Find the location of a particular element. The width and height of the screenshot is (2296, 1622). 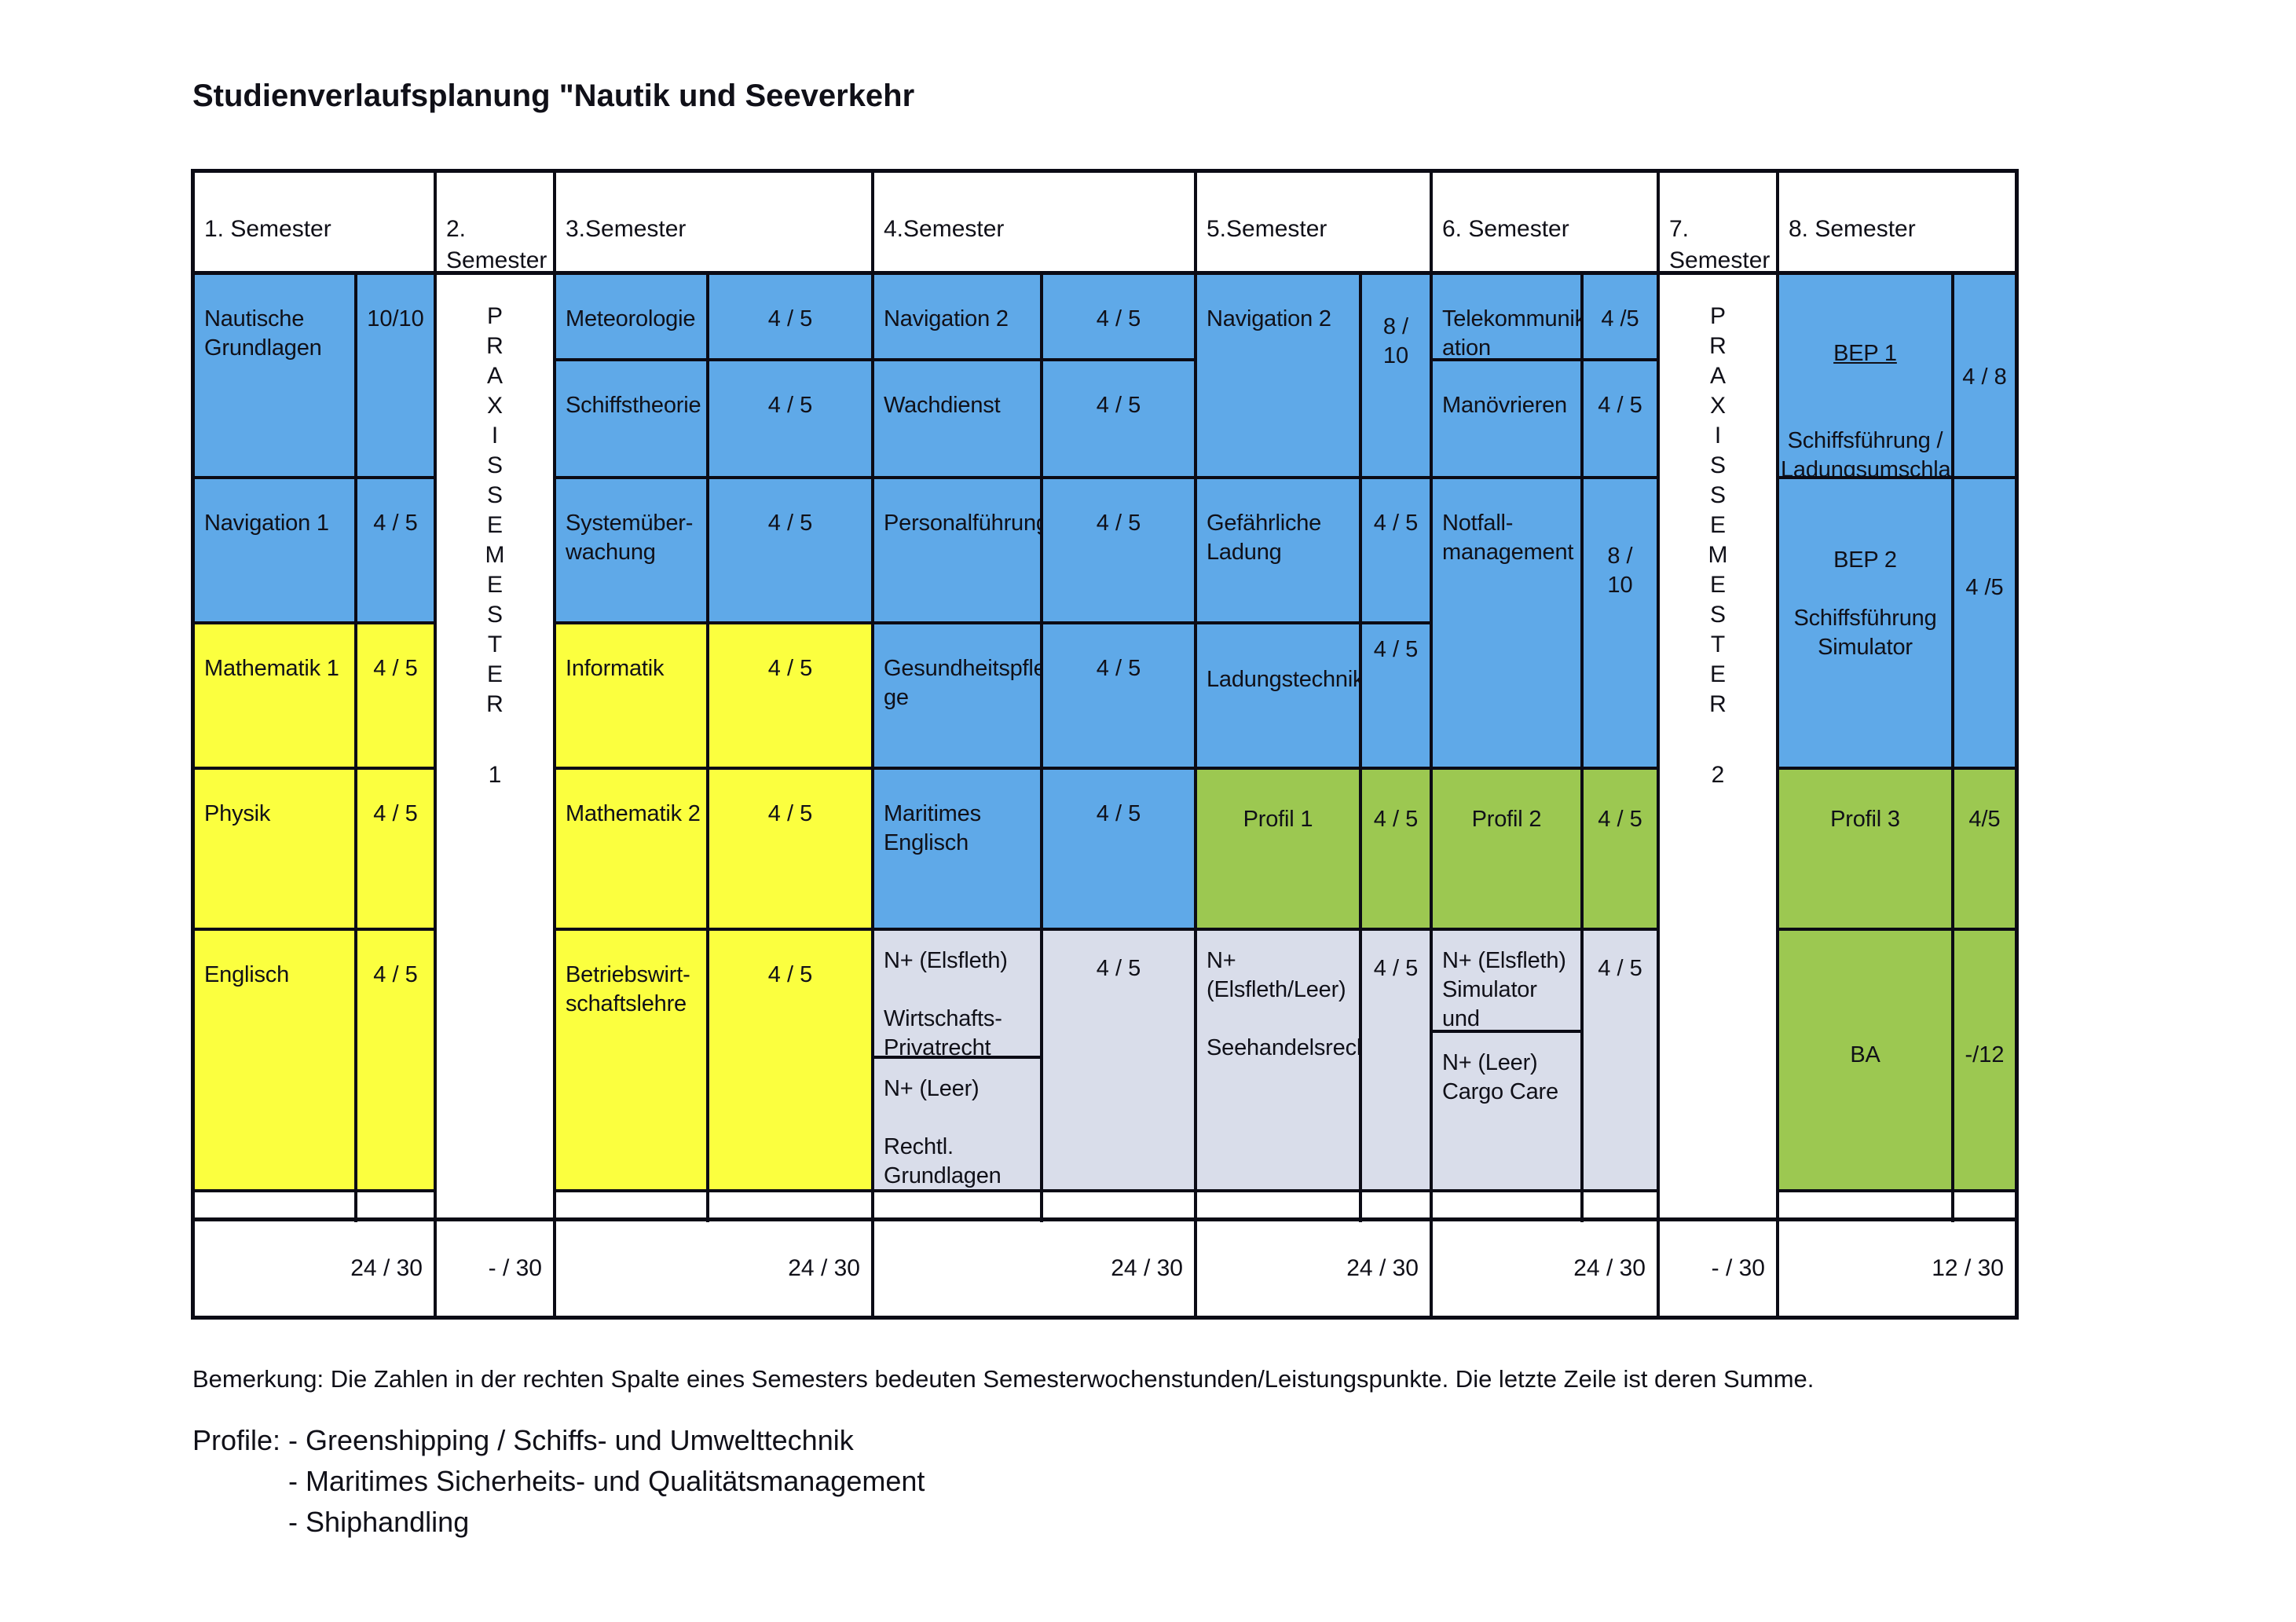

credits-systemueberwachung: 4 / 5 is located at coordinates (790, 550).